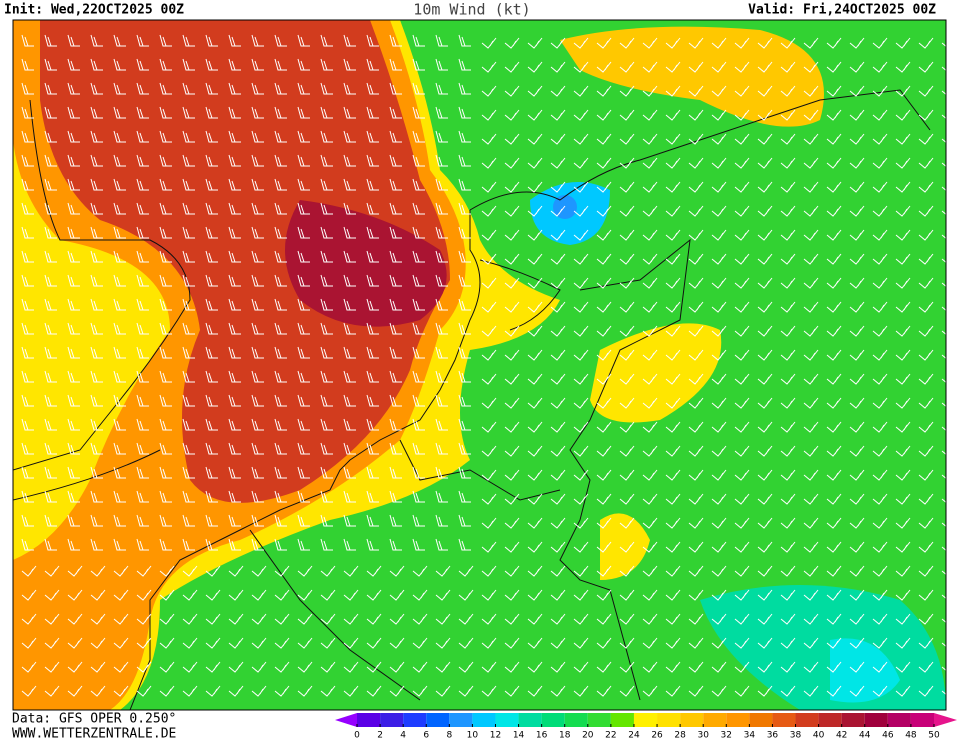 Image resolution: width=959 pixels, height=741 pixels. I want to click on colorbar-label: 24, so click(634, 736).